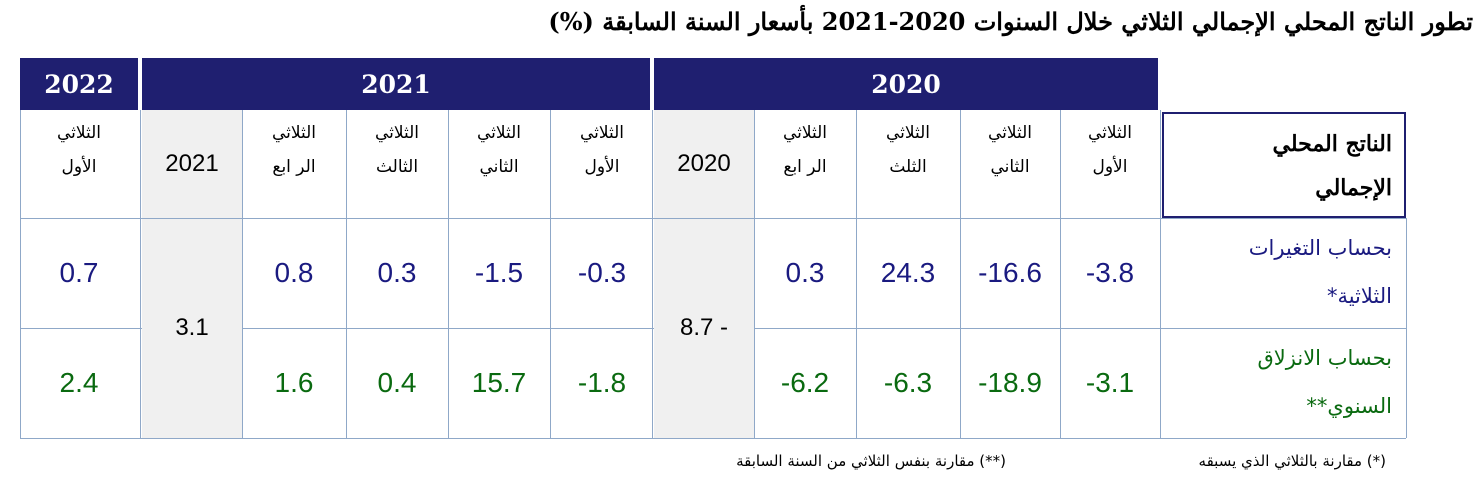 Image resolution: width=1481 pixels, height=490 pixels. Describe the element at coordinates (1110, 382) in the screenshot. I see `value-yoy-q1-2020: -3.1` at that location.